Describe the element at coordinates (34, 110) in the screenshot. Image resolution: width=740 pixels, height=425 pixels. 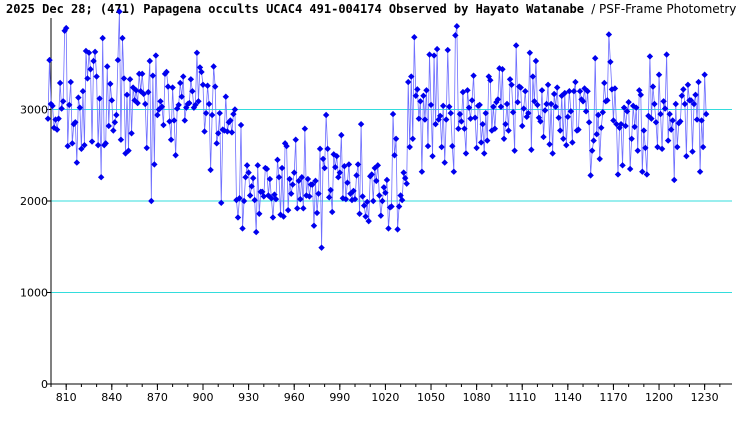
I see `y-tick-label-3000: 3000` at that location.